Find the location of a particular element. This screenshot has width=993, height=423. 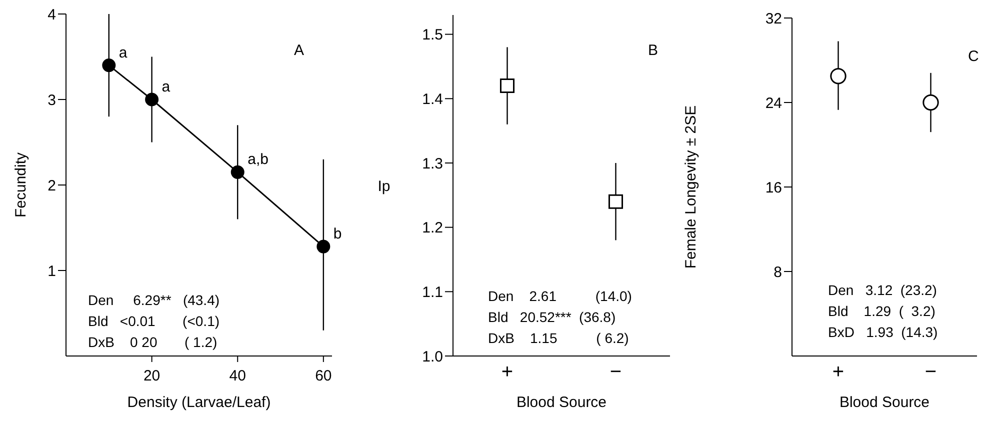

annotation: b is located at coordinates (337, 234).